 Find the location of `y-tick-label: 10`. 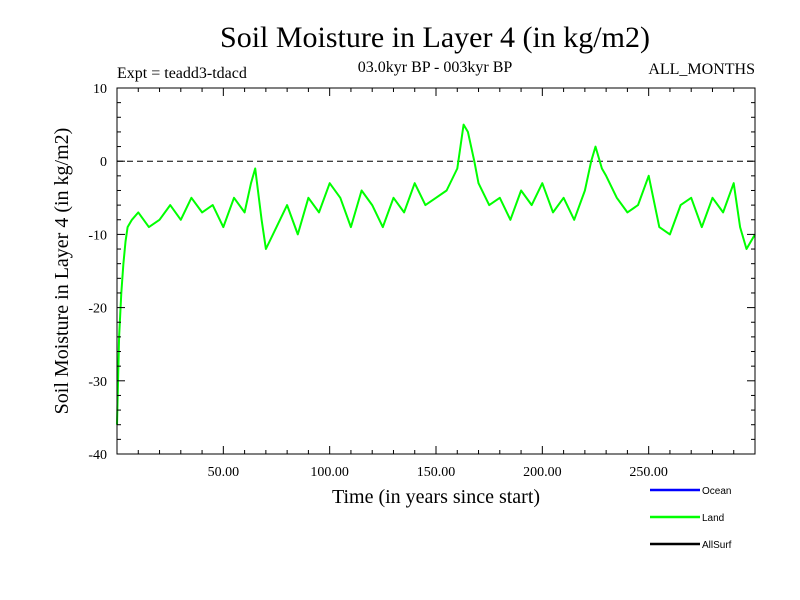

y-tick-label: 10 is located at coordinates (100, 89).